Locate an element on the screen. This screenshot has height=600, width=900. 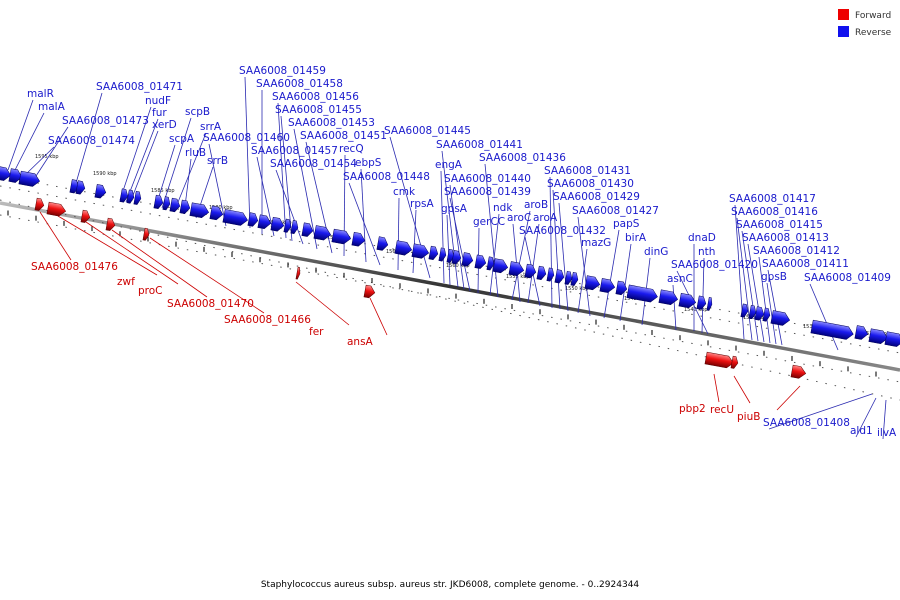
reverse-gene-label: scpB is located at coordinates (197, 112).